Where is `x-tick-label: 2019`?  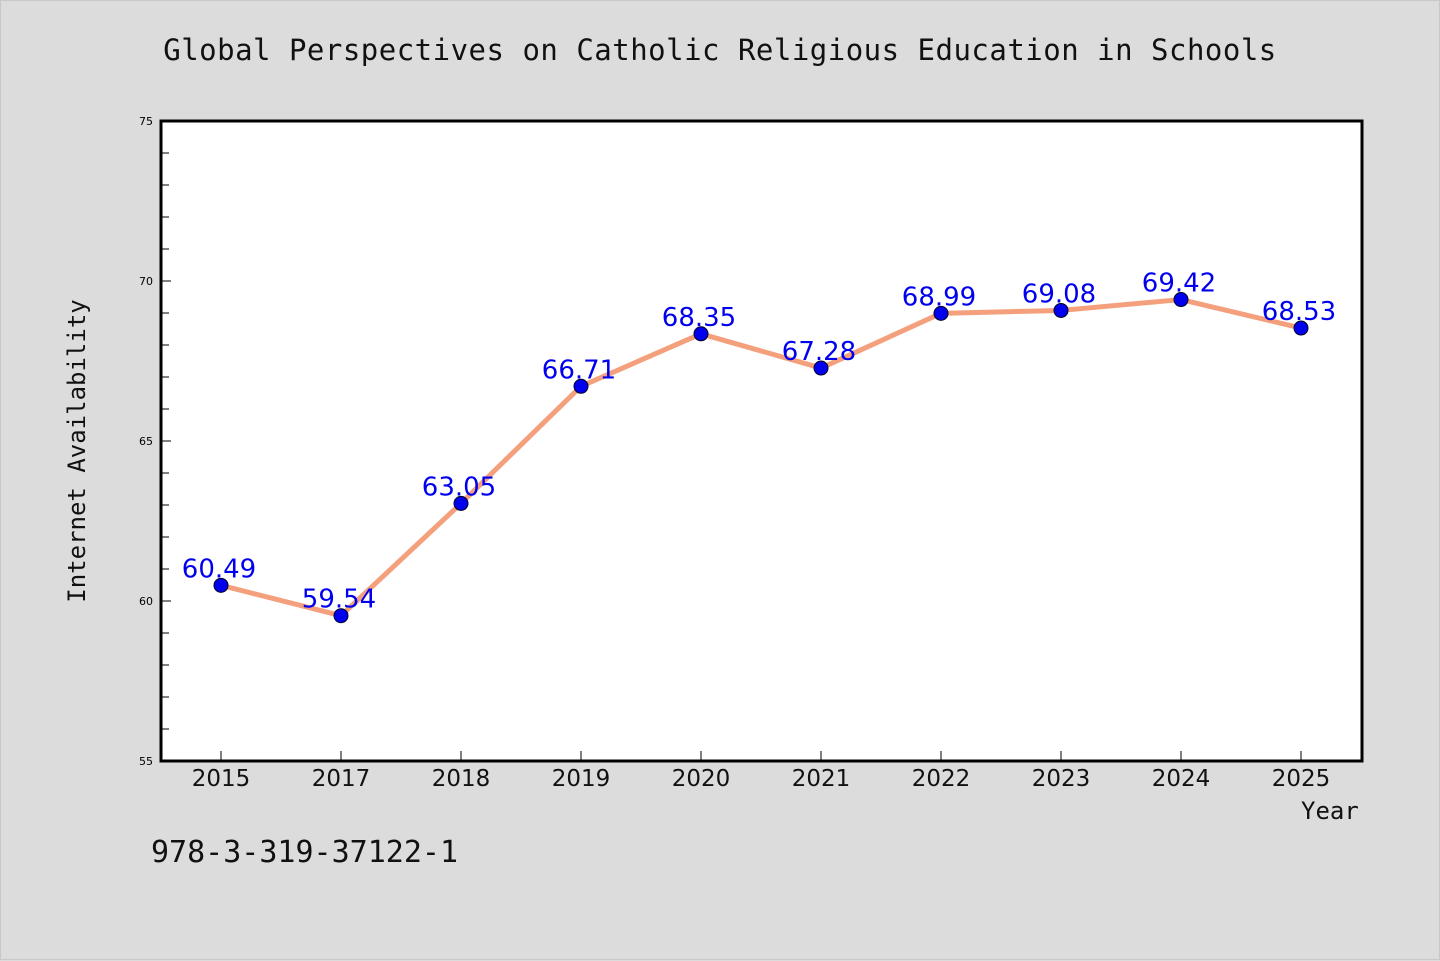
x-tick-label: 2019 is located at coordinates (581, 779).